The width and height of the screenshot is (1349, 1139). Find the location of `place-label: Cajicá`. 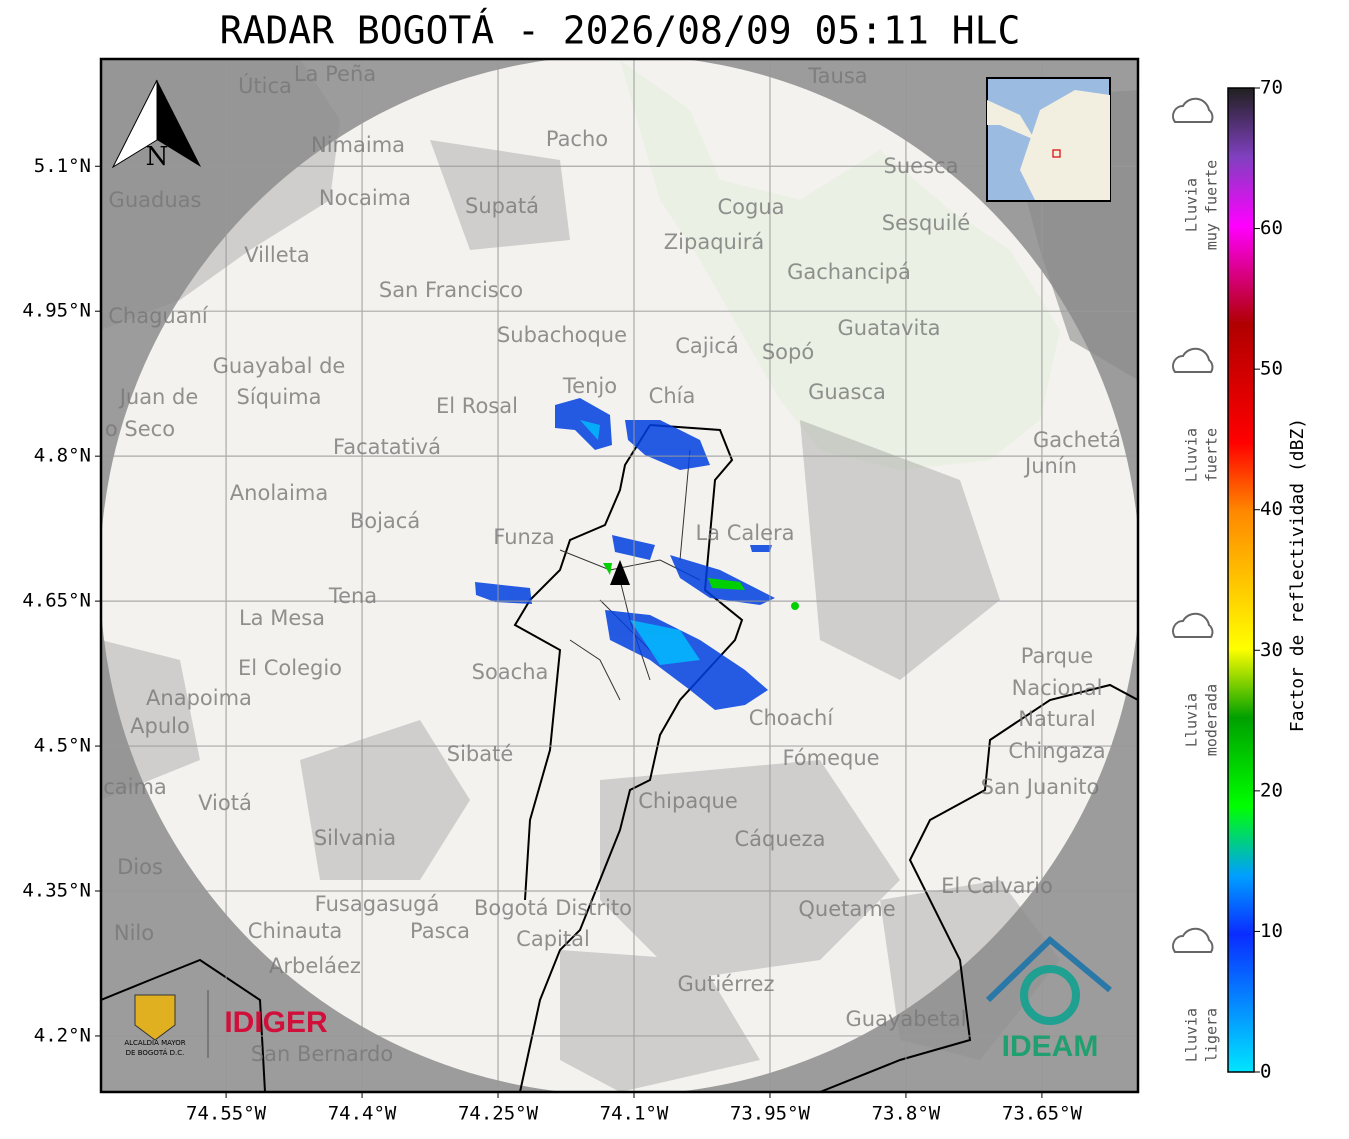

place-label: Cajicá is located at coordinates (707, 346).